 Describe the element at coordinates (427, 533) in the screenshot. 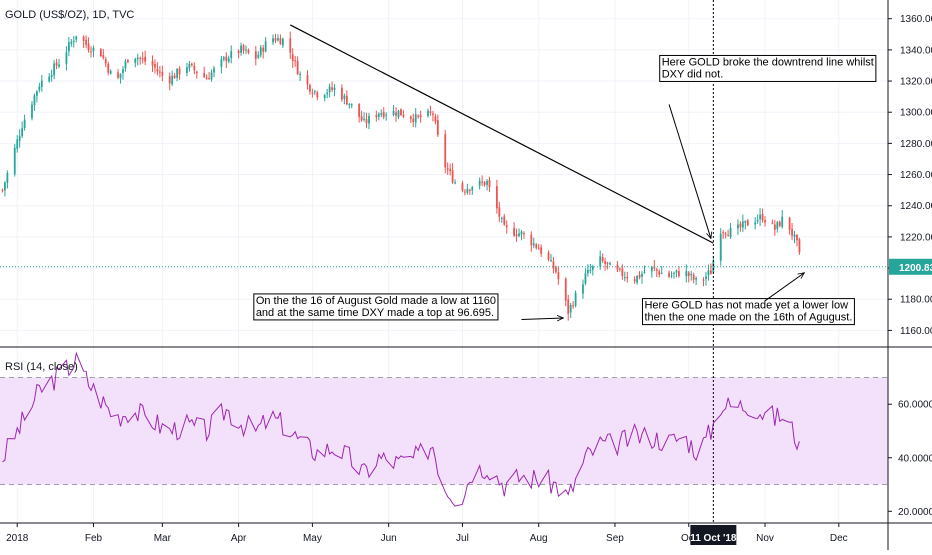

I see `time-axis: 2018 Feb Mar Apr May Jun Jul Aug Sep Oct Nov Dec` at that location.